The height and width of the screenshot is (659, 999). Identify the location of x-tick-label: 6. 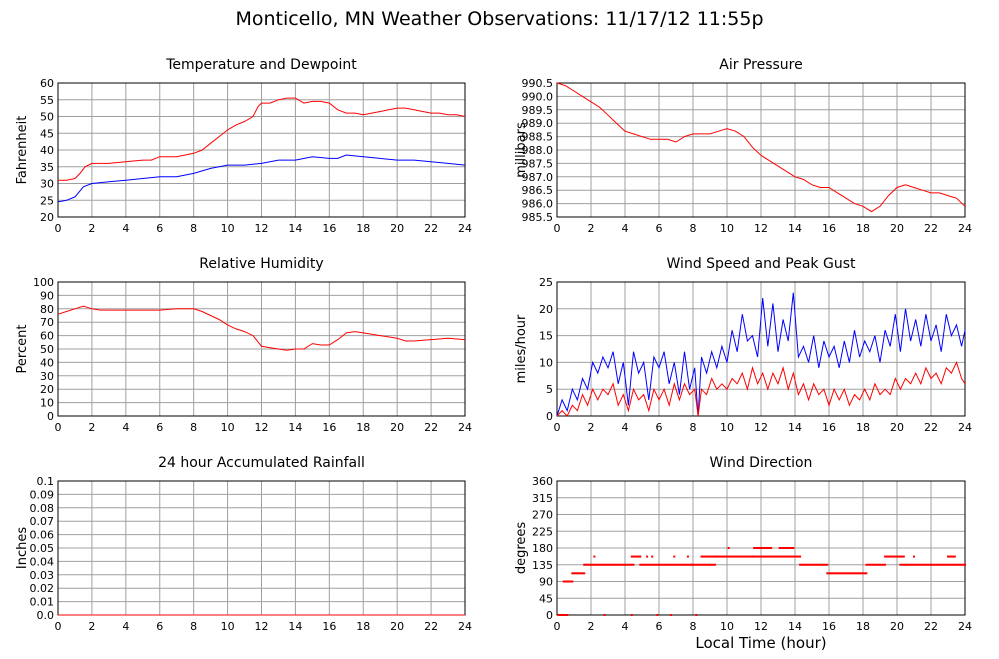
(659, 228).